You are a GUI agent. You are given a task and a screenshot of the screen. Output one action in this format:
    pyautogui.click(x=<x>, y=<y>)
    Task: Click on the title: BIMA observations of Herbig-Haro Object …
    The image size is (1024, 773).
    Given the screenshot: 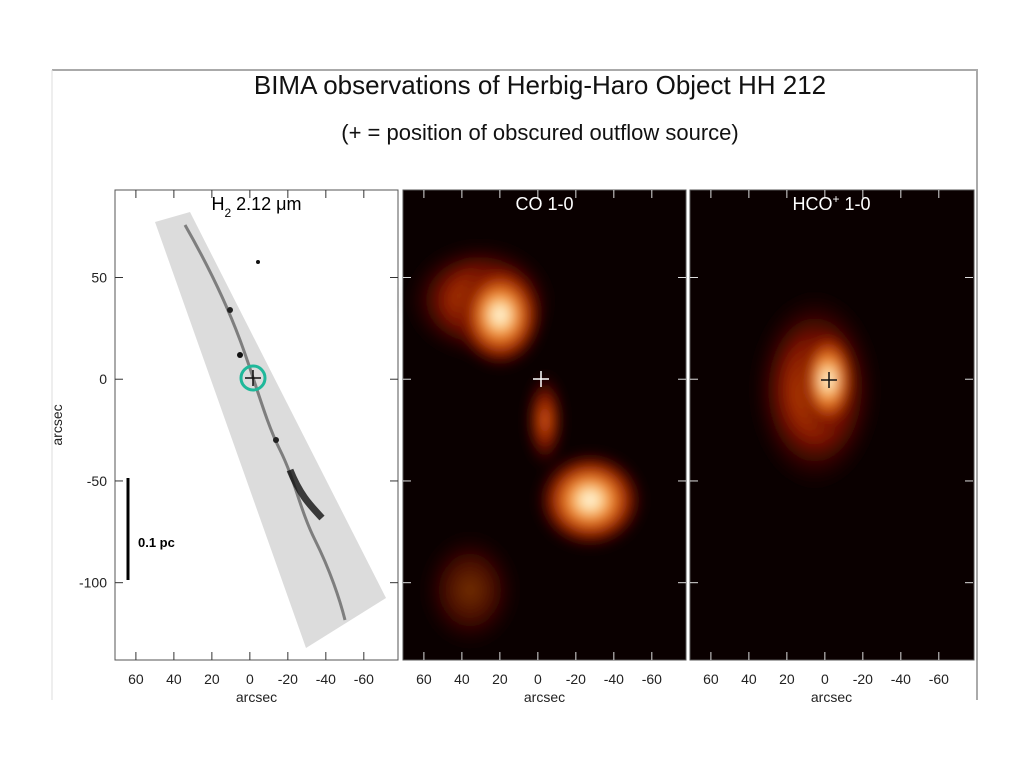 What is the action you would take?
    pyautogui.click(x=540, y=85)
    